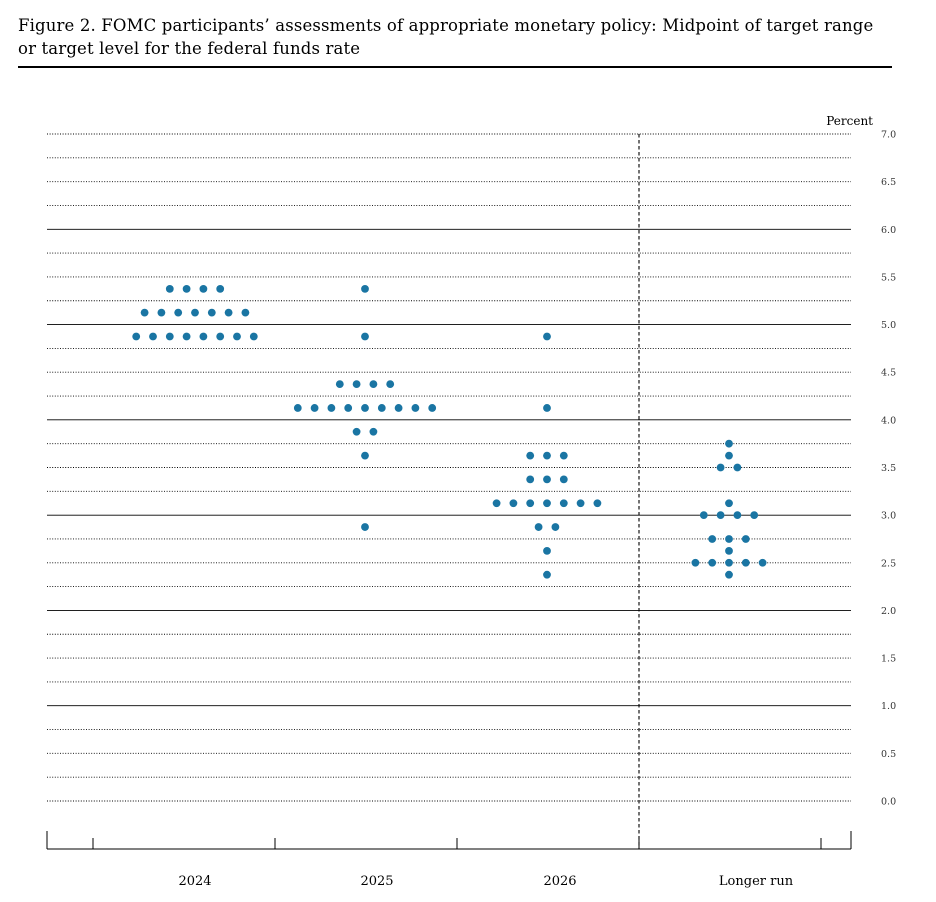 The height and width of the screenshot is (902, 936). I want to click on y-tick-label: 4.5, so click(888, 373).